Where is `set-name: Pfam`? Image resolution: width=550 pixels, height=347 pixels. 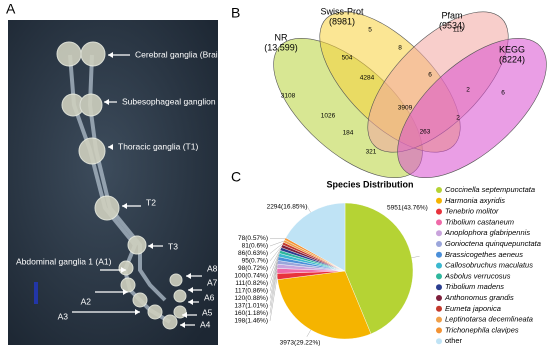 set-name: Pfam is located at coordinates (451, 15).